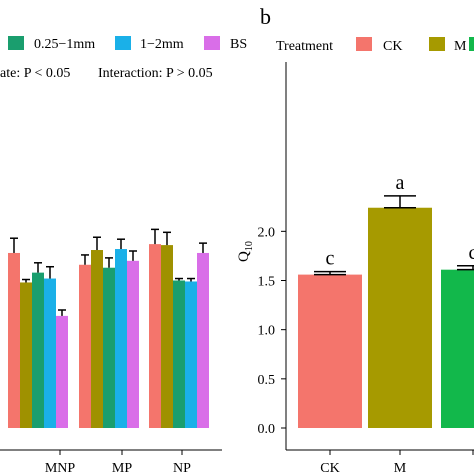 This screenshot has height=474, width=474. What do you see at coordinates (249, 246) in the screenshot?
I see `y-axis-label-subscript: 10` at bounding box center [249, 246].